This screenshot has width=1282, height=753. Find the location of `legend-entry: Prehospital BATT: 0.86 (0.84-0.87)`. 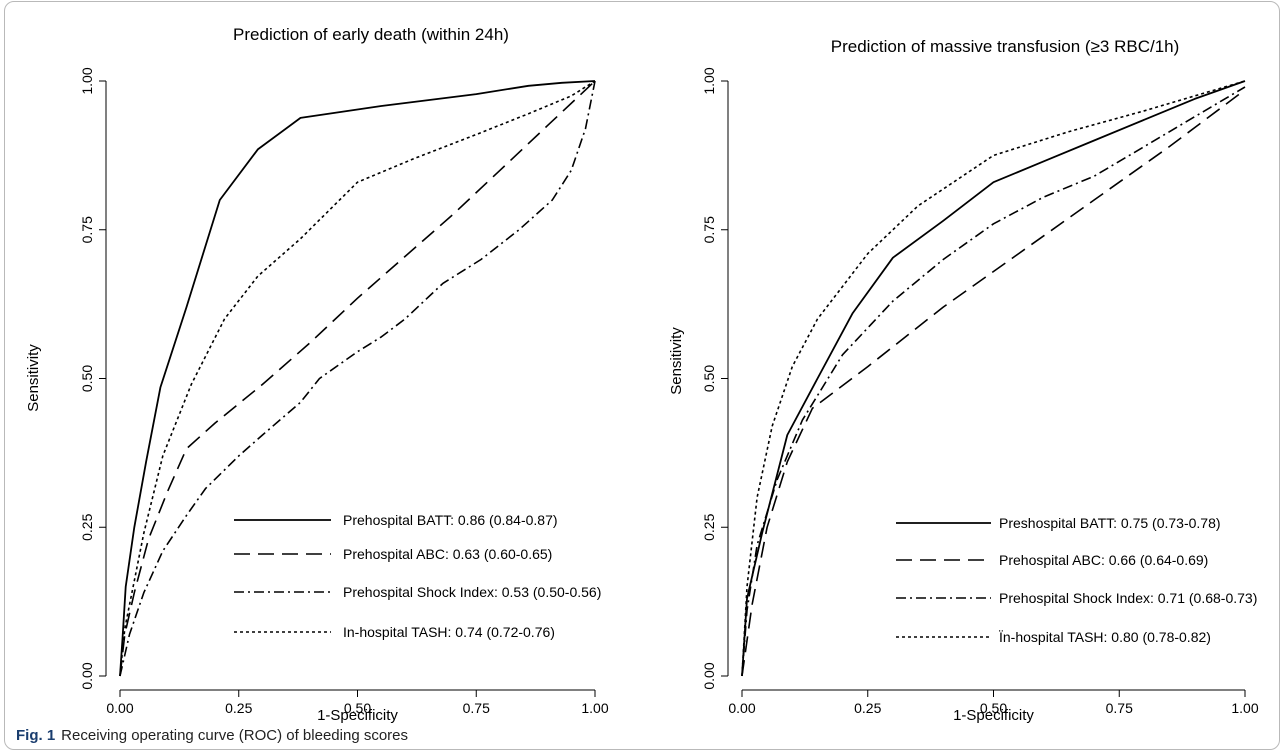

legend-entry: Prehospital BATT: 0.86 (0.84-0.87) is located at coordinates (450, 520).